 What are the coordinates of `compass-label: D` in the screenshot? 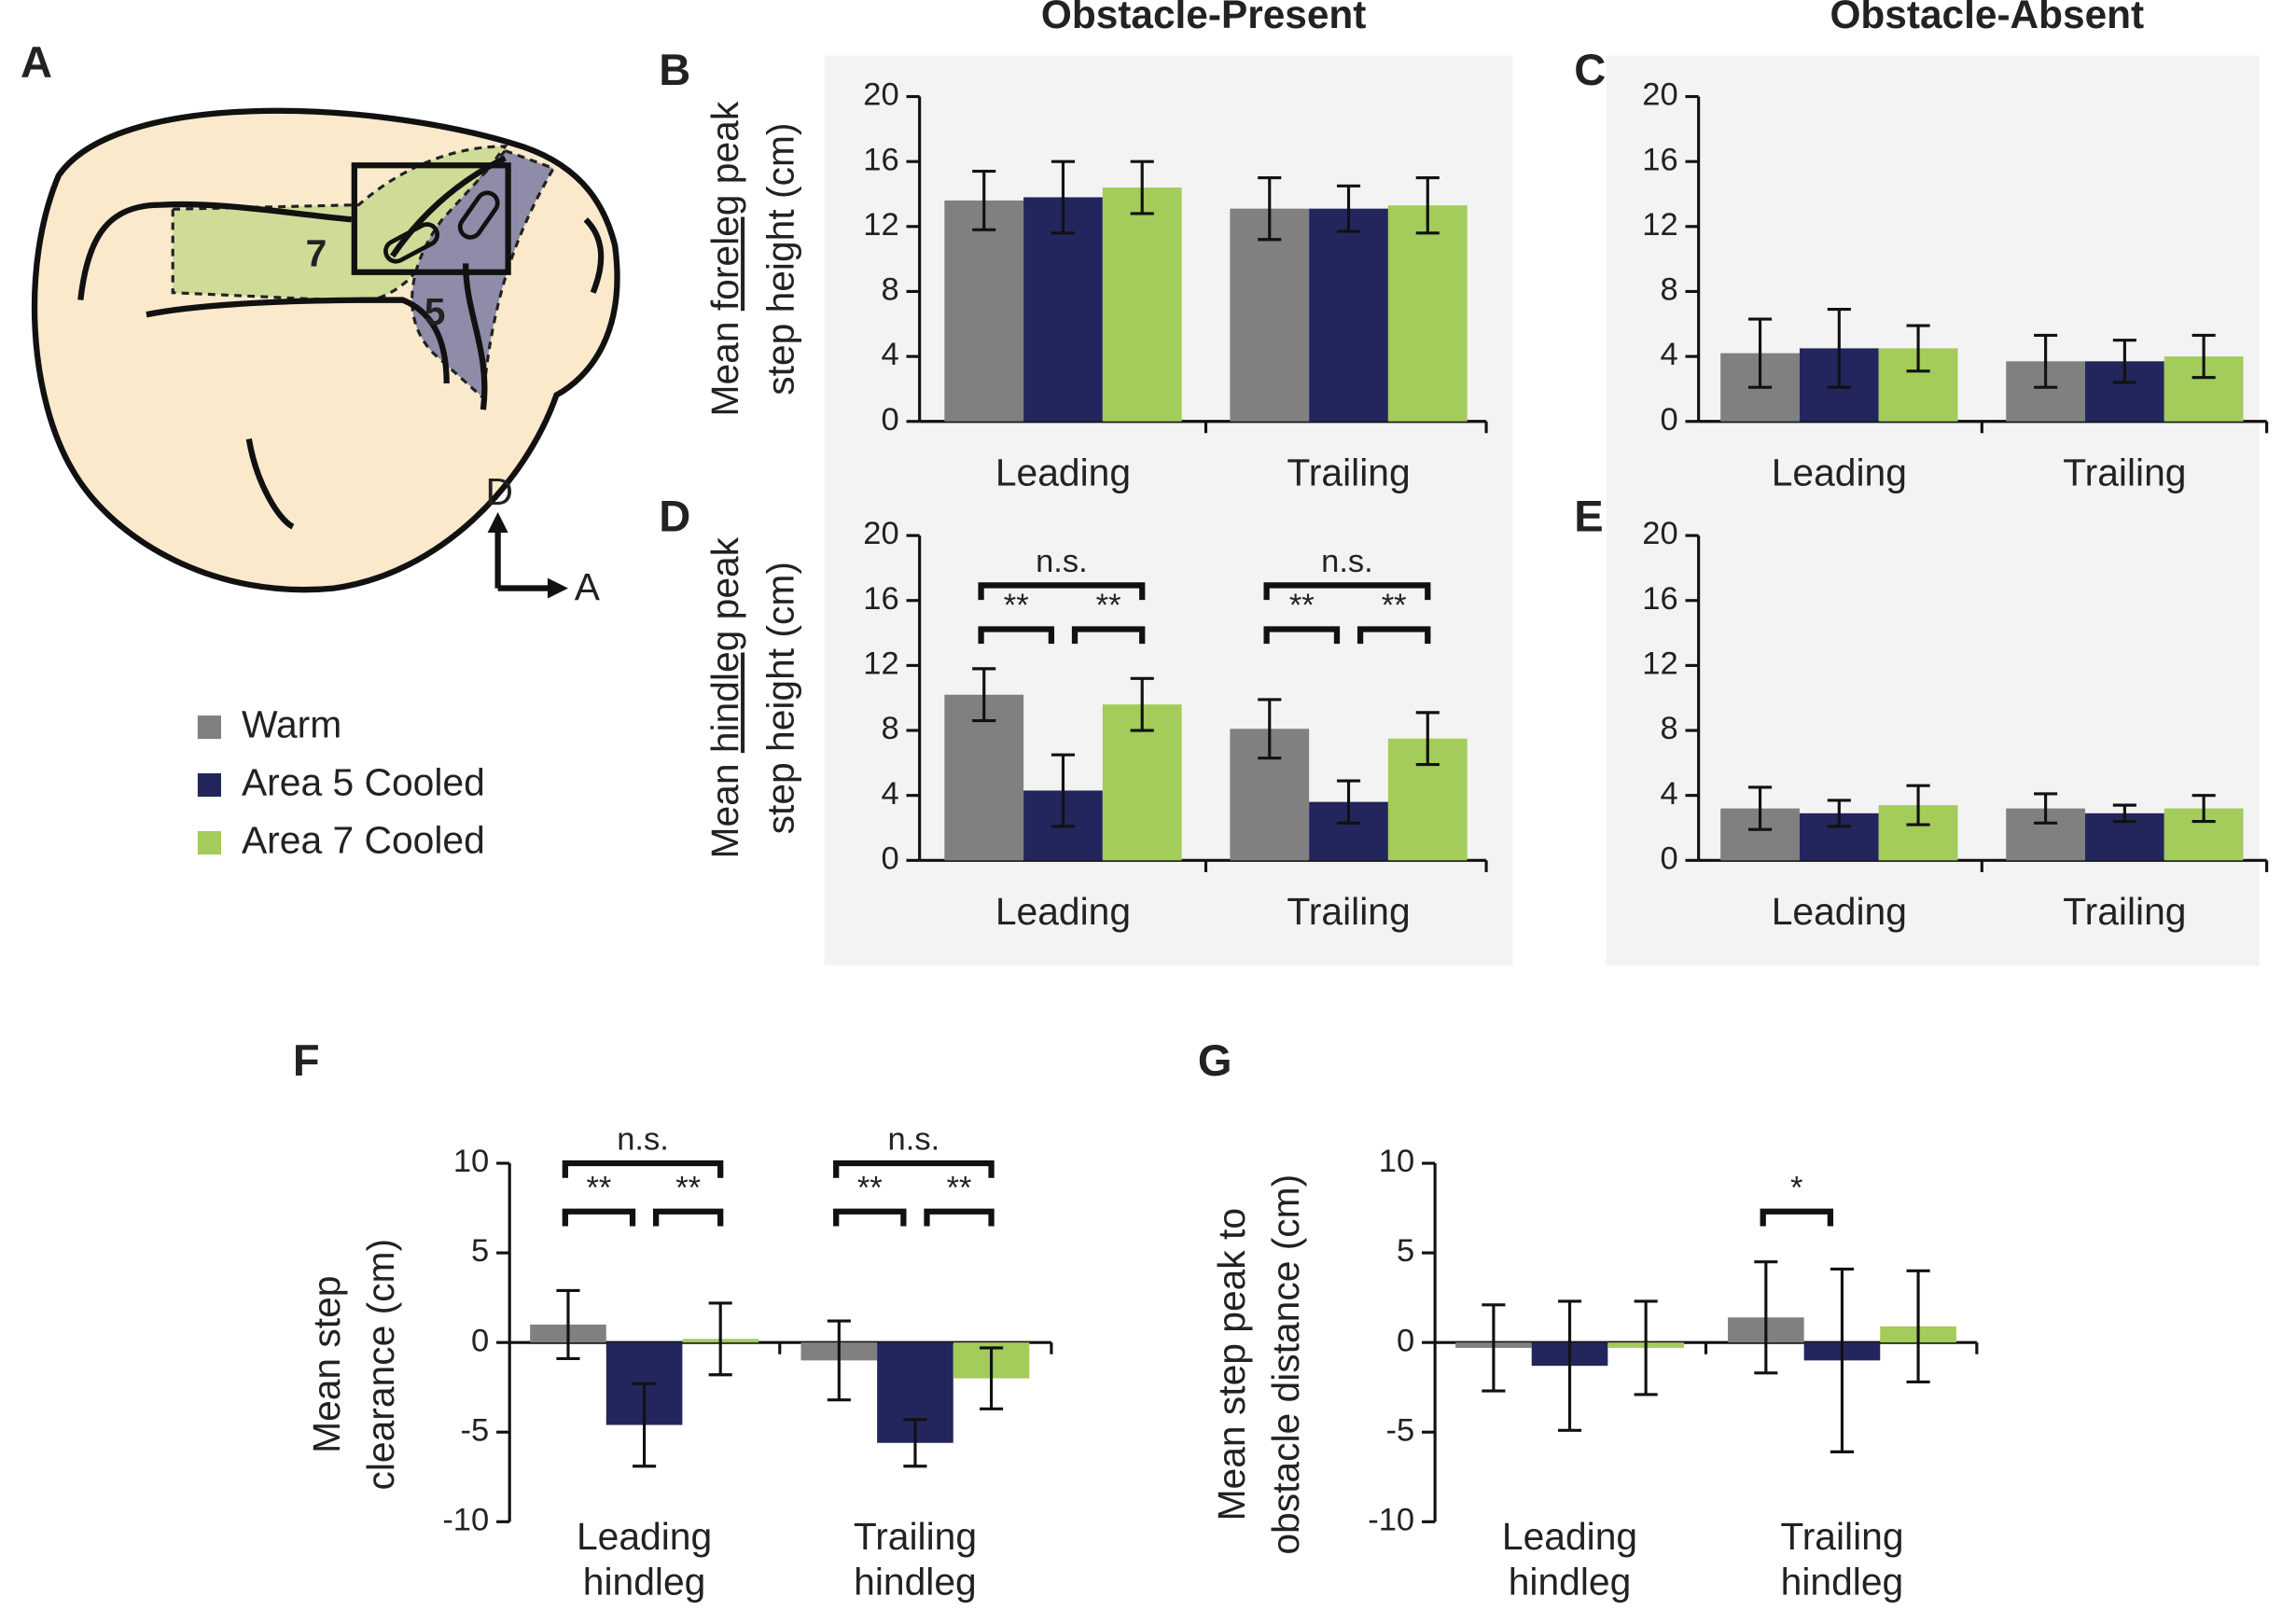 It's located at (498, 491).